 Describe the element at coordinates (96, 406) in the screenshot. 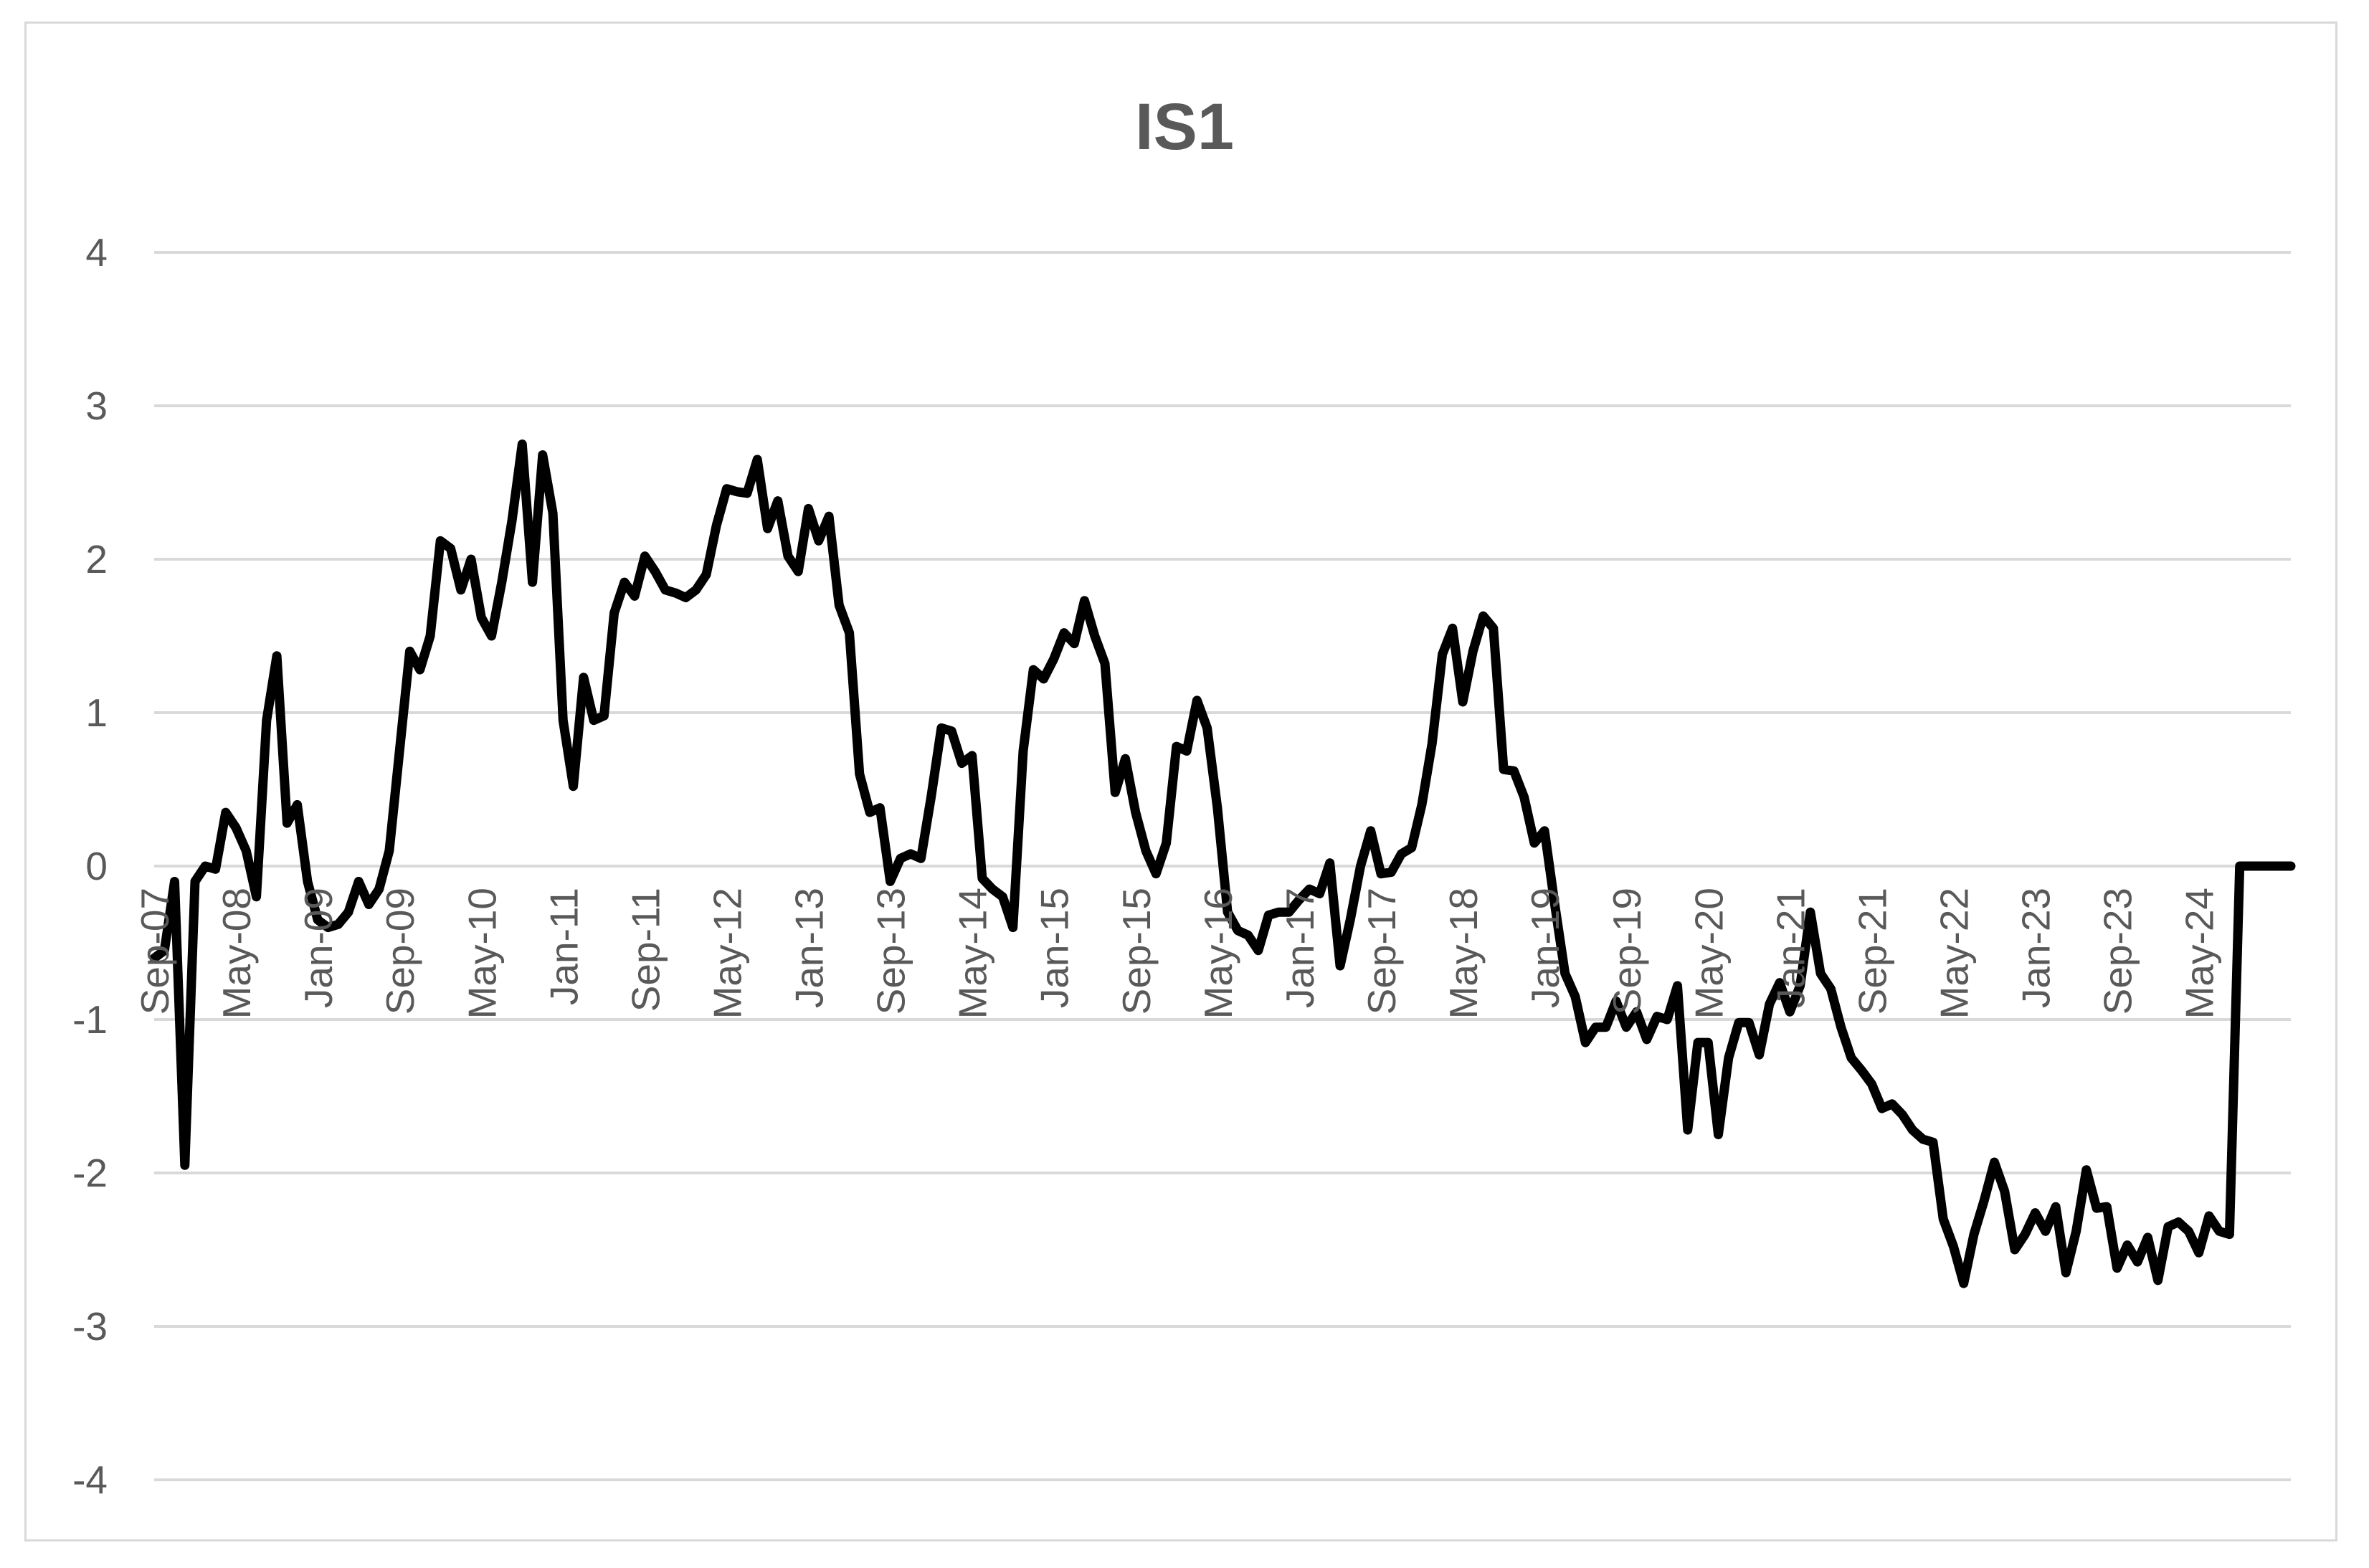

I see `y-tick-label: 3` at that location.